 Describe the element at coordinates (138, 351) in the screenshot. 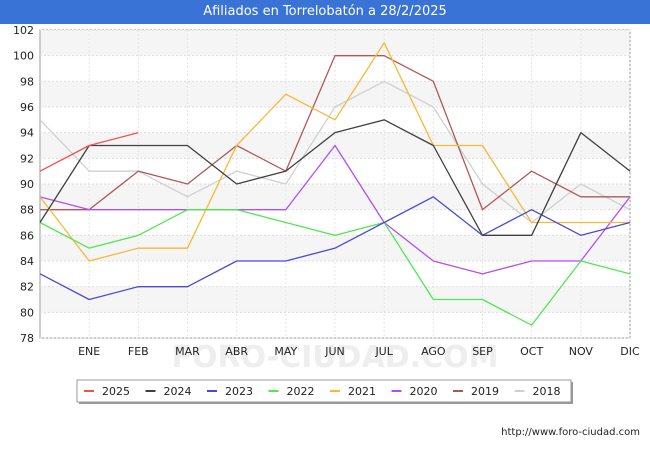

I see `x-tick-label: FEB` at that location.